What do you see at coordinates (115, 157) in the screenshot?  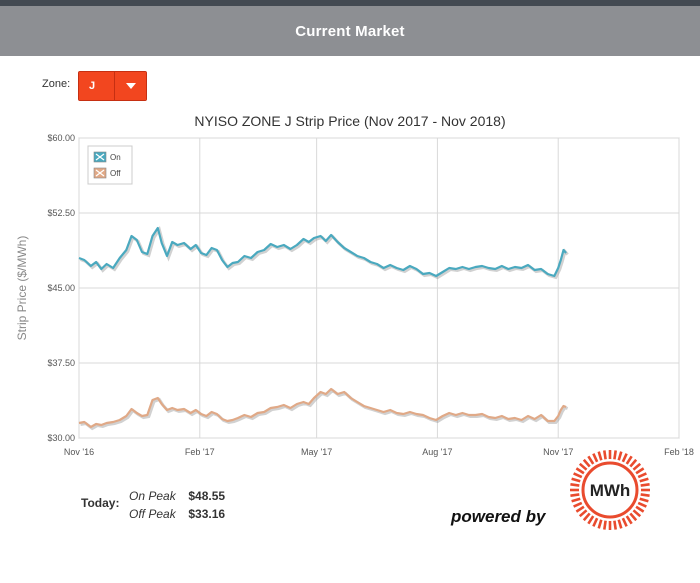 I see `legend-label-on: On` at bounding box center [115, 157].